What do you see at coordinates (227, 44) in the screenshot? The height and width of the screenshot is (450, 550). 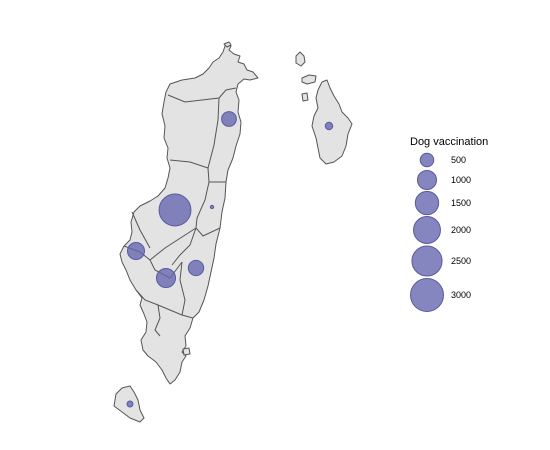 I see `north-islet` at bounding box center [227, 44].